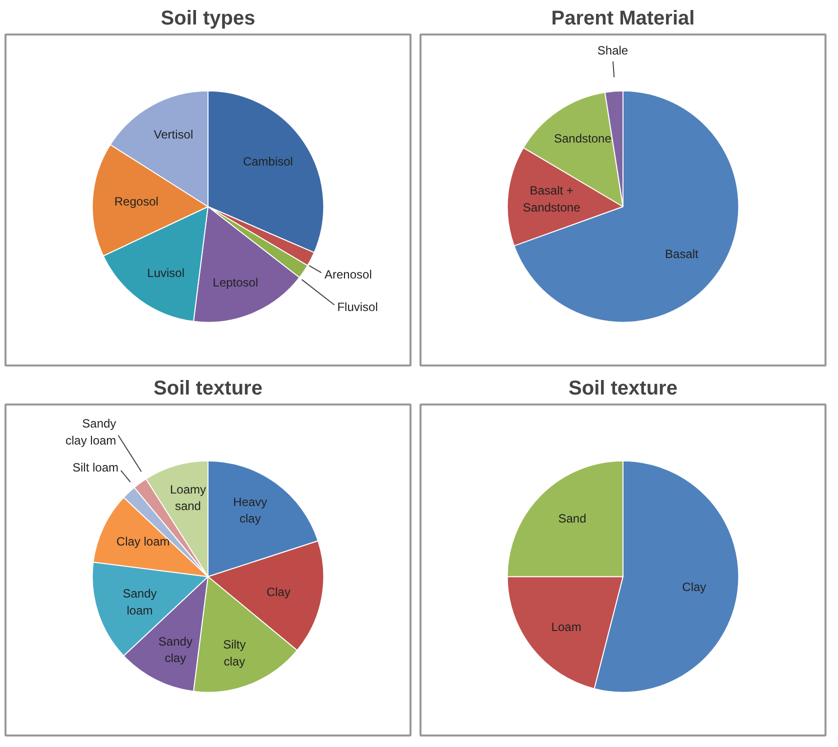 This screenshot has height=747, width=838. Describe the element at coordinates (175, 650) in the screenshot. I see `slice-label: Sandy clay` at that location.